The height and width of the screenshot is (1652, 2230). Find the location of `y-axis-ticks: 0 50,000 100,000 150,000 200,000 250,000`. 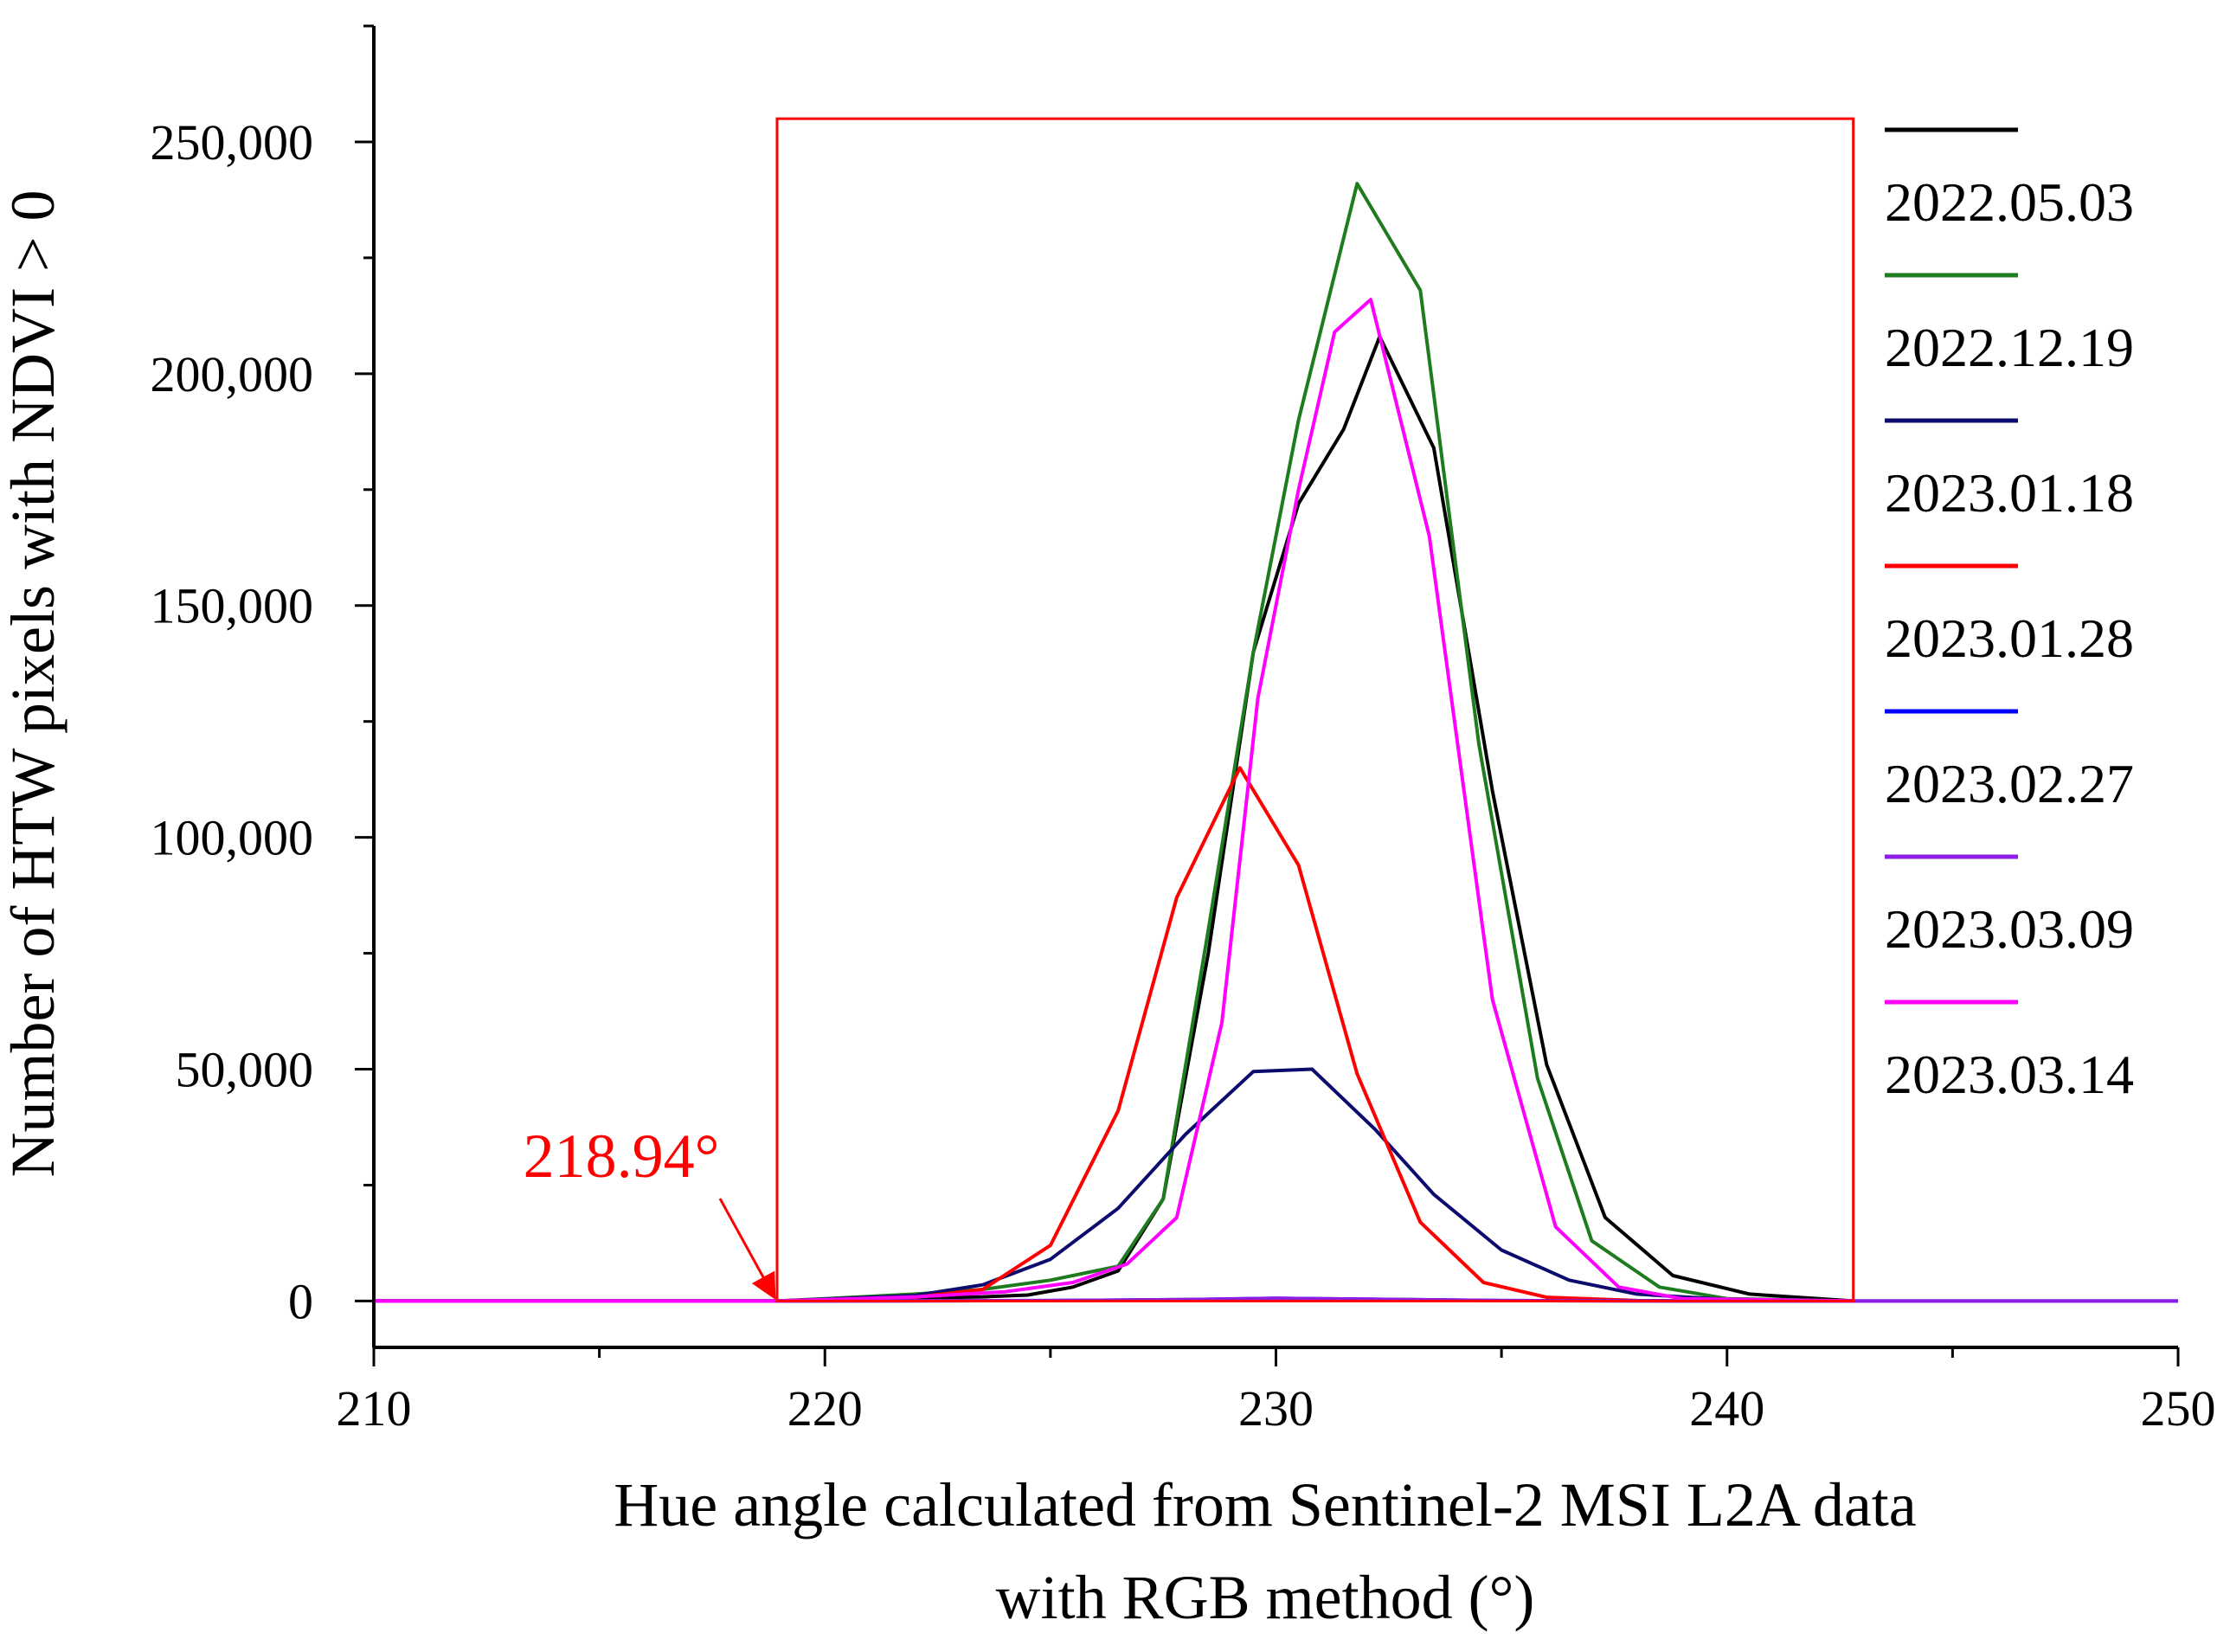

y-axis-ticks: 0 50,000 100,000 150,000 200,000 250,000 is located at coordinates (262, 676).